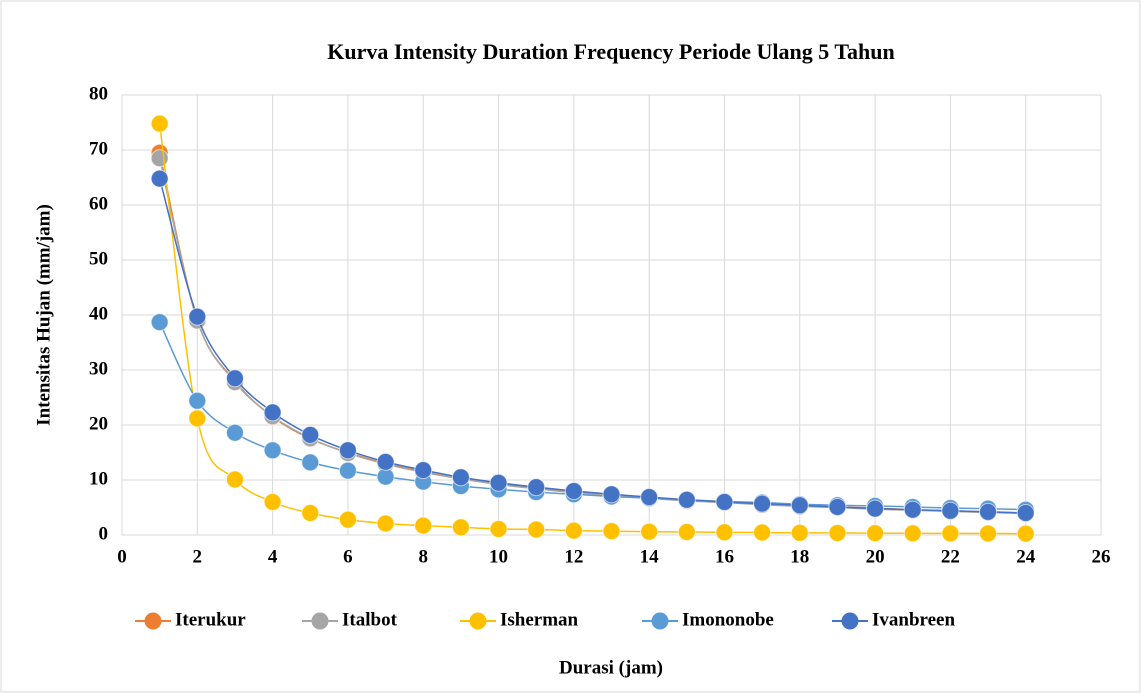  What do you see at coordinates (498, 556) in the screenshot?
I see `x-tick-label: 10` at bounding box center [498, 556].